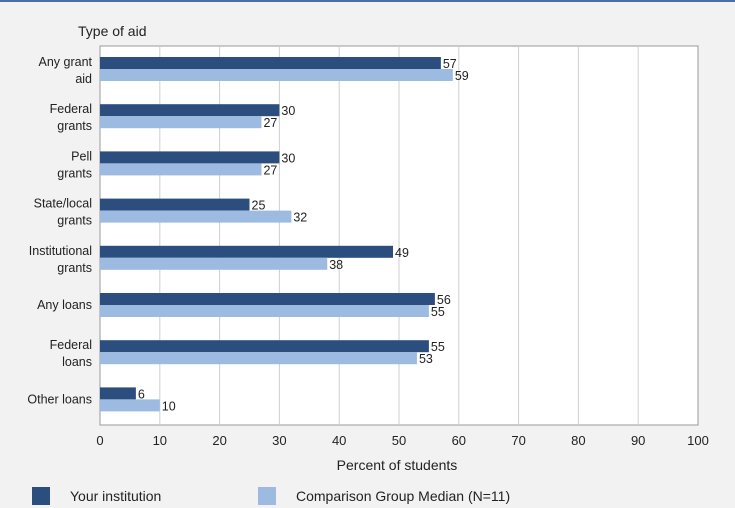 This screenshot has height=508, width=735. Describe the element at coordinates (259, 206) in the screenshot. I see `data-label: 25` at that location.